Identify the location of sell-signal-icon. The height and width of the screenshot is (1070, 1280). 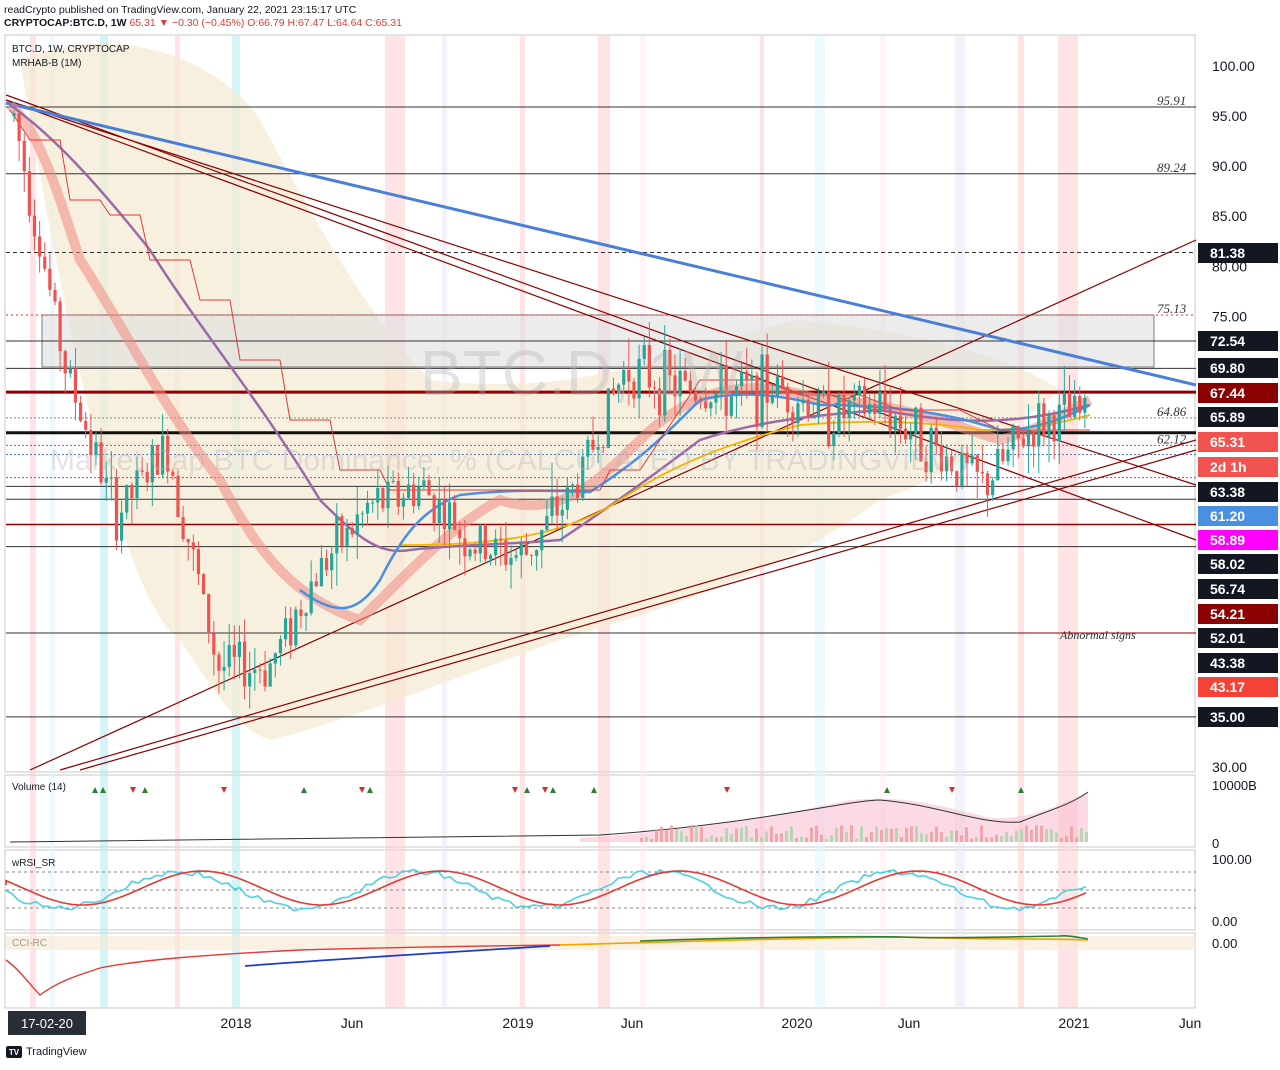
(545, 790).